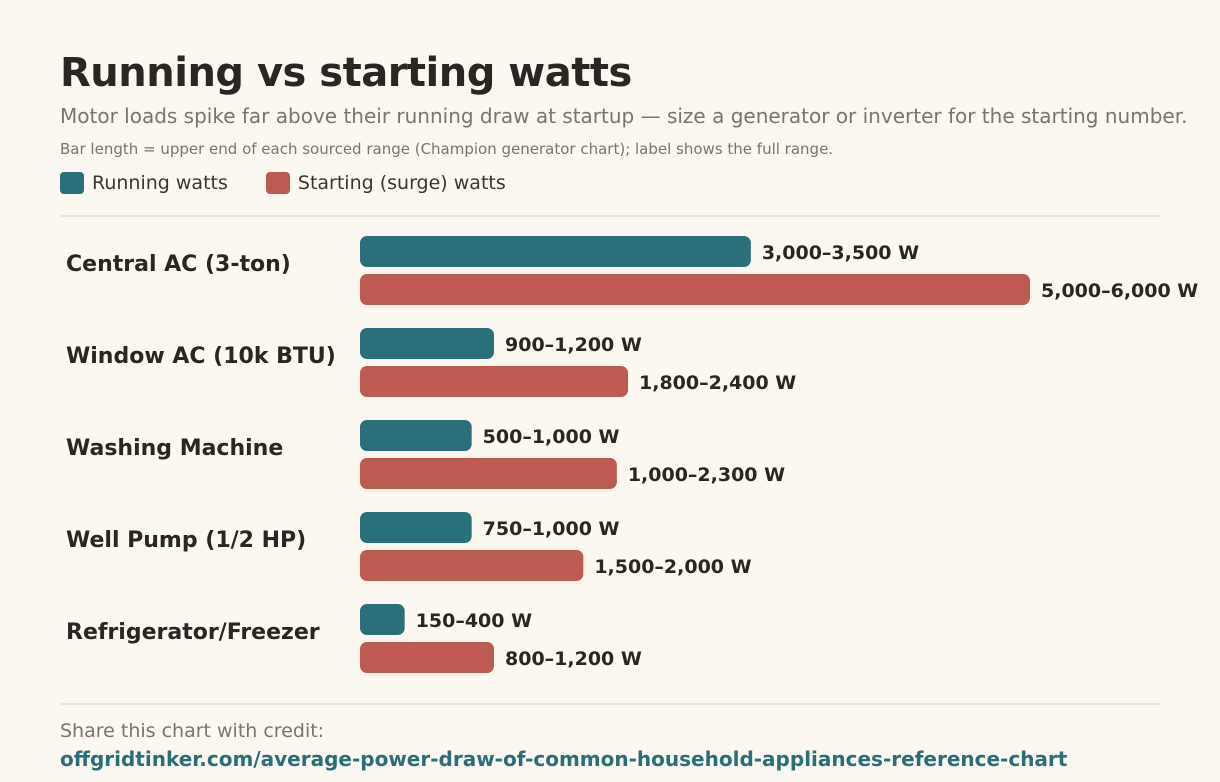 The height and width of the screenshot is (782, 1220). I want to click on starting-value-label: 1,000–2,300 W, so click(706, 475).